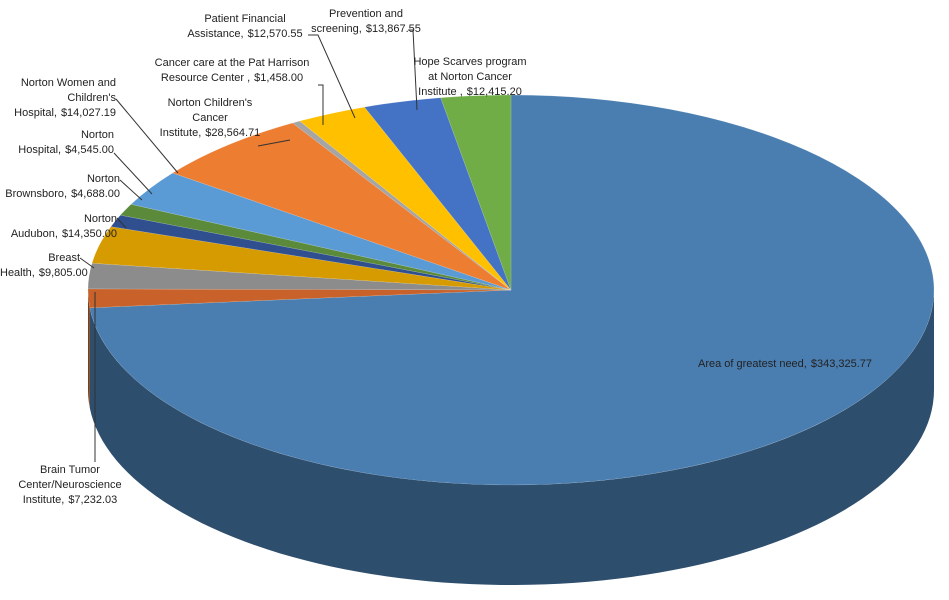 The width and height of the screenshot is (949, 600). I want to click on category-label: Breast Health,, so click(40, 265).